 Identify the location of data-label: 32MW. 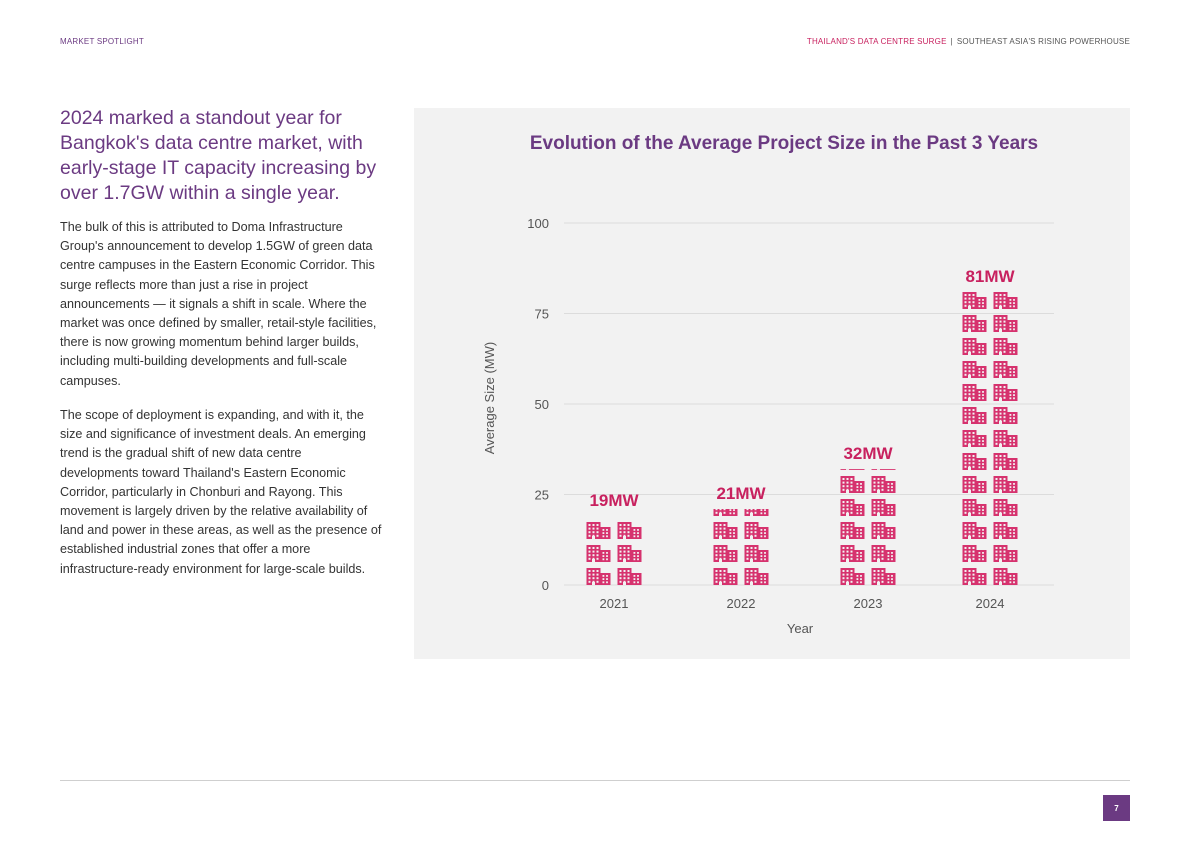
(868, 453).